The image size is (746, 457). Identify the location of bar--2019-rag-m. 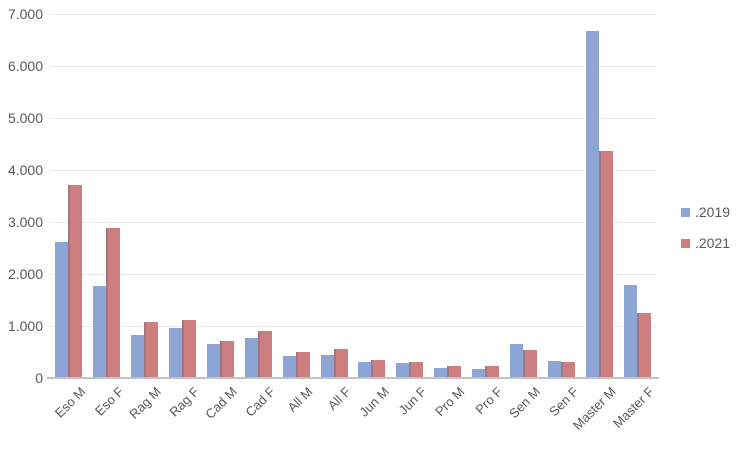
(137, 356).